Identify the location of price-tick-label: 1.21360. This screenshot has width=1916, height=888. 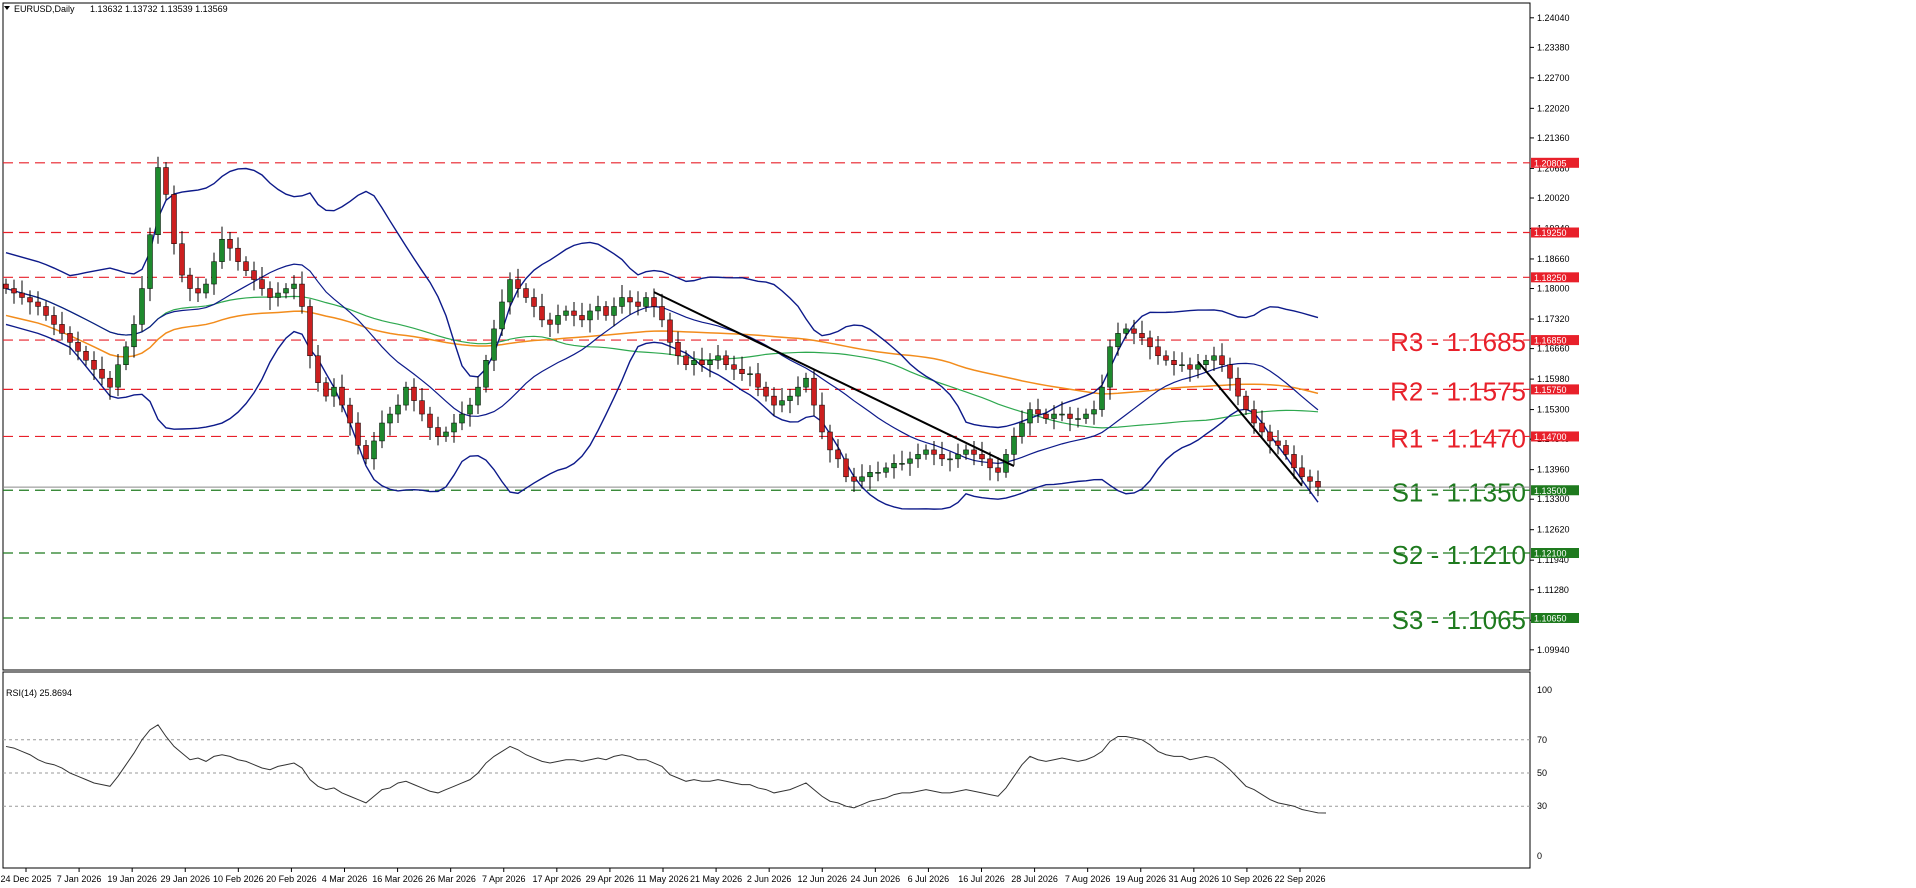
(1553, 138).